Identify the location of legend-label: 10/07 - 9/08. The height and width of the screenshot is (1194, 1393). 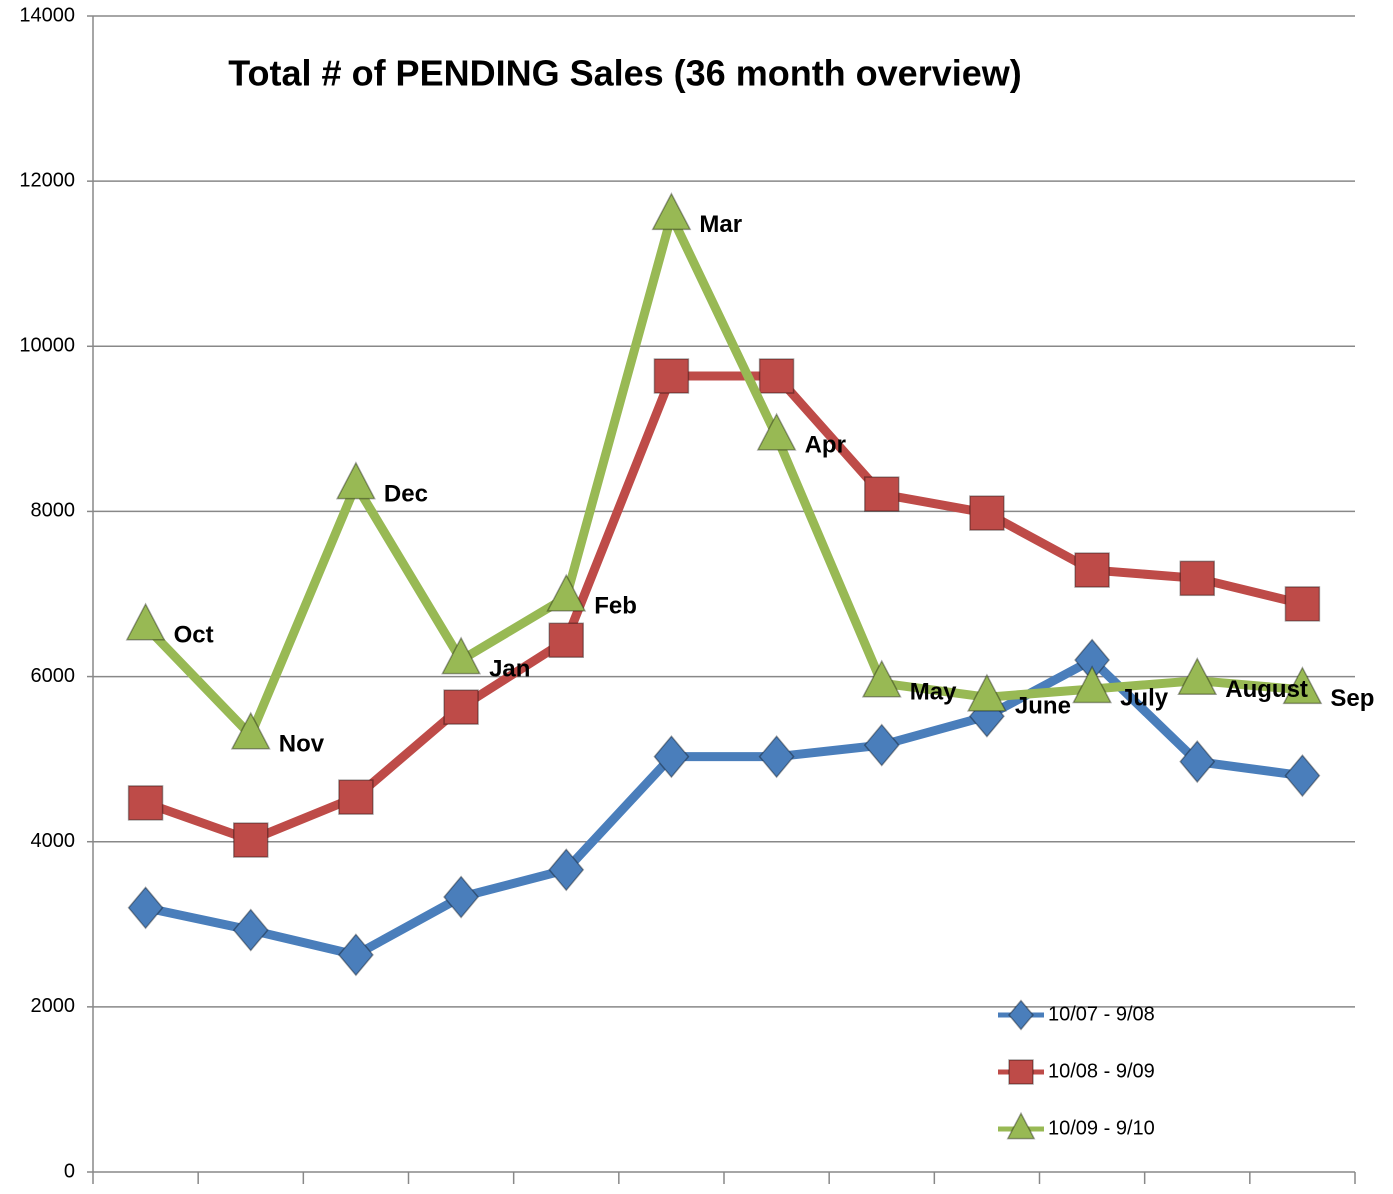
(1101, 1014).